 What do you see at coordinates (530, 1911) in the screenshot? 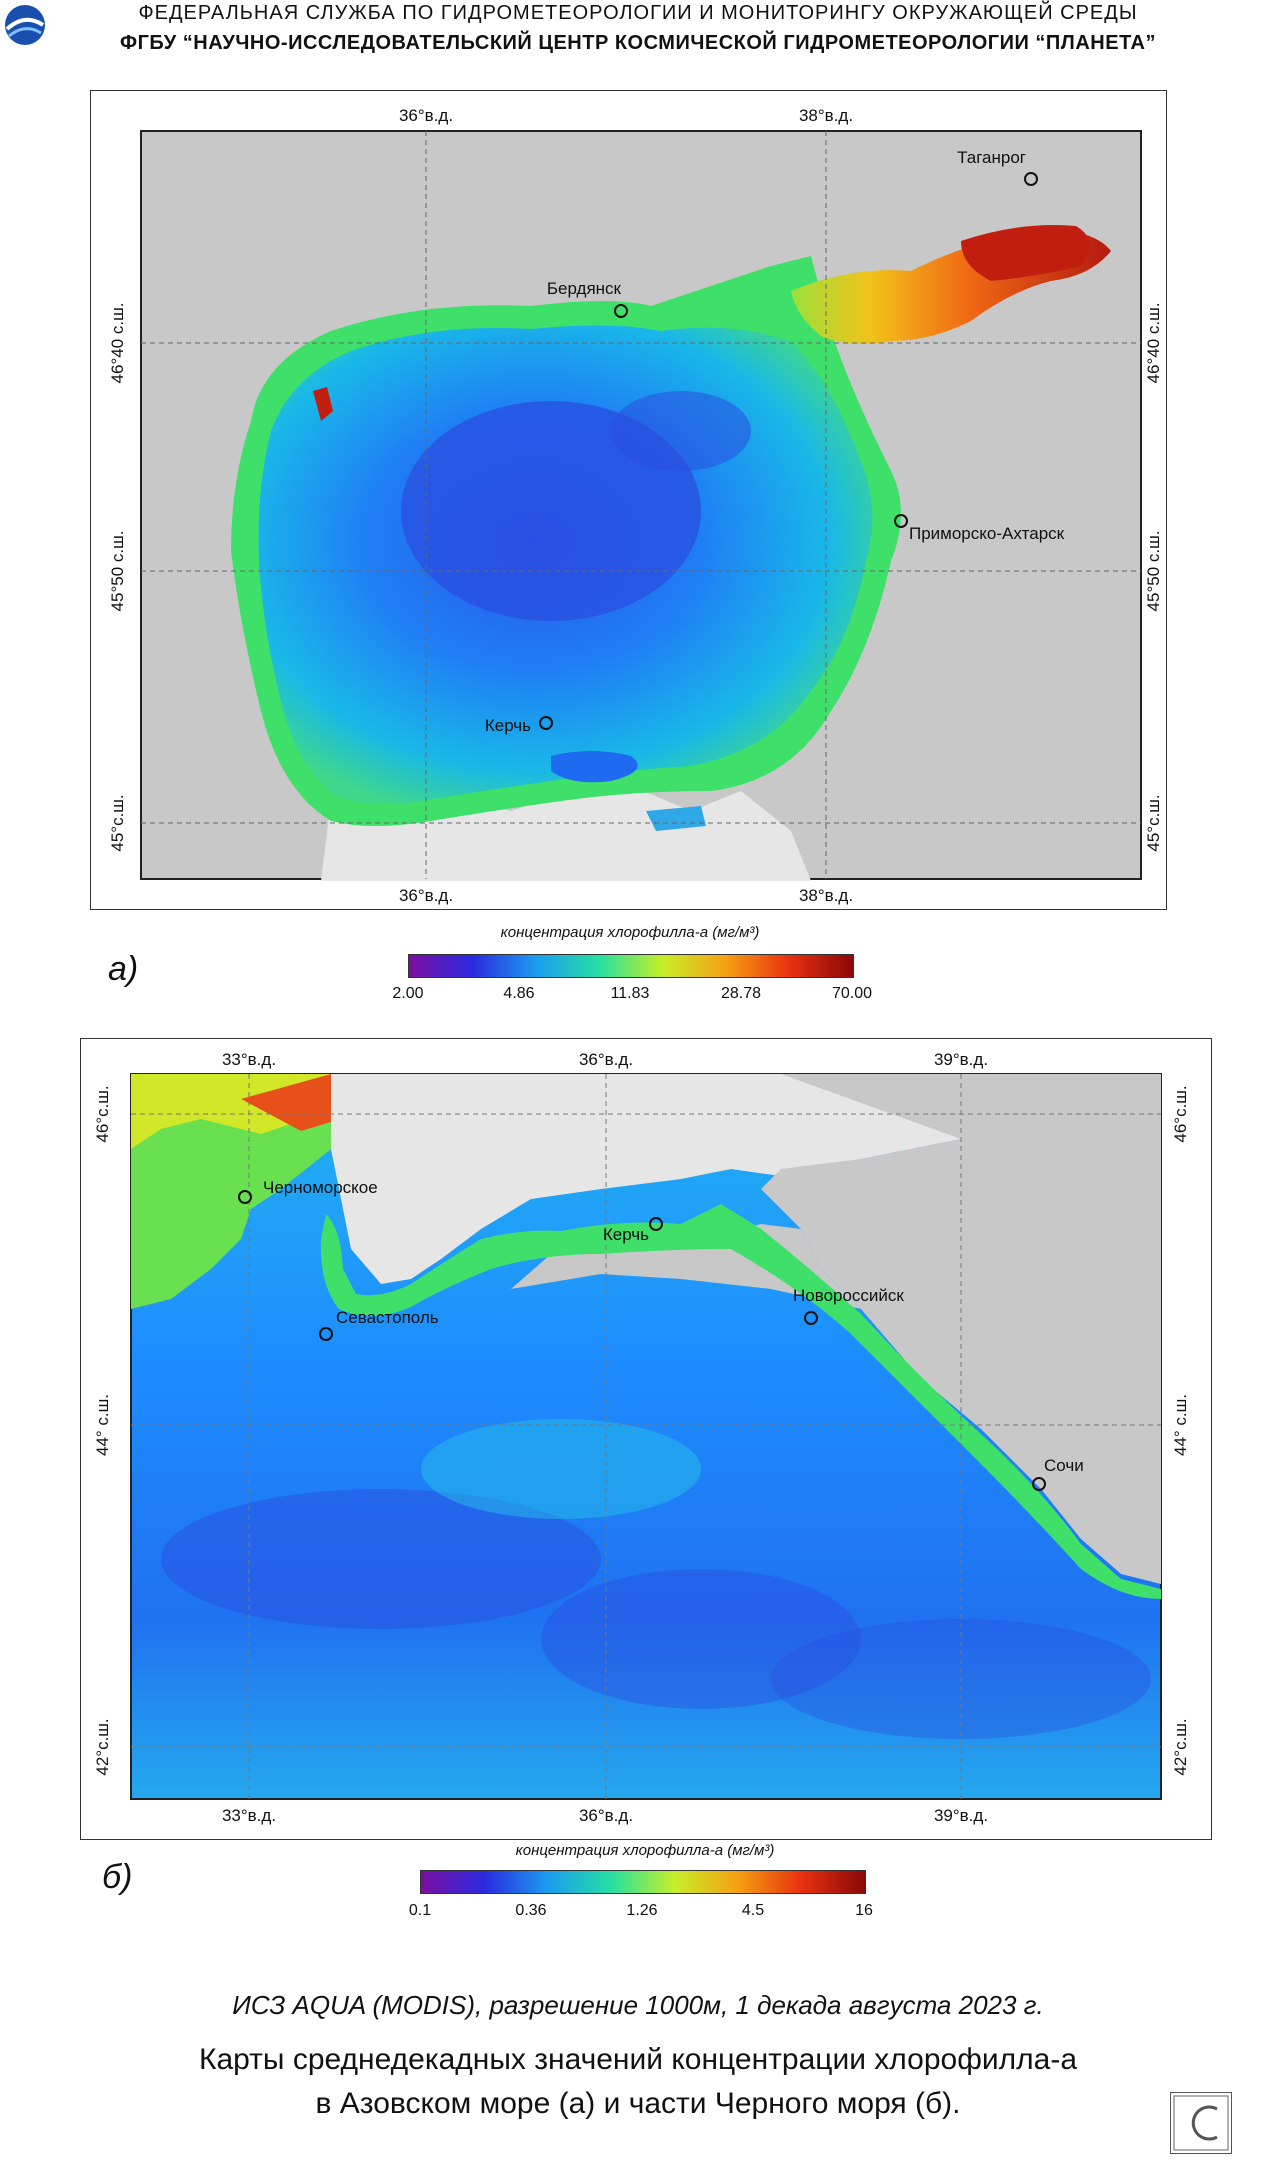
I see `map-b-tick-1: 0.36` at bounding box center [530, 1911].